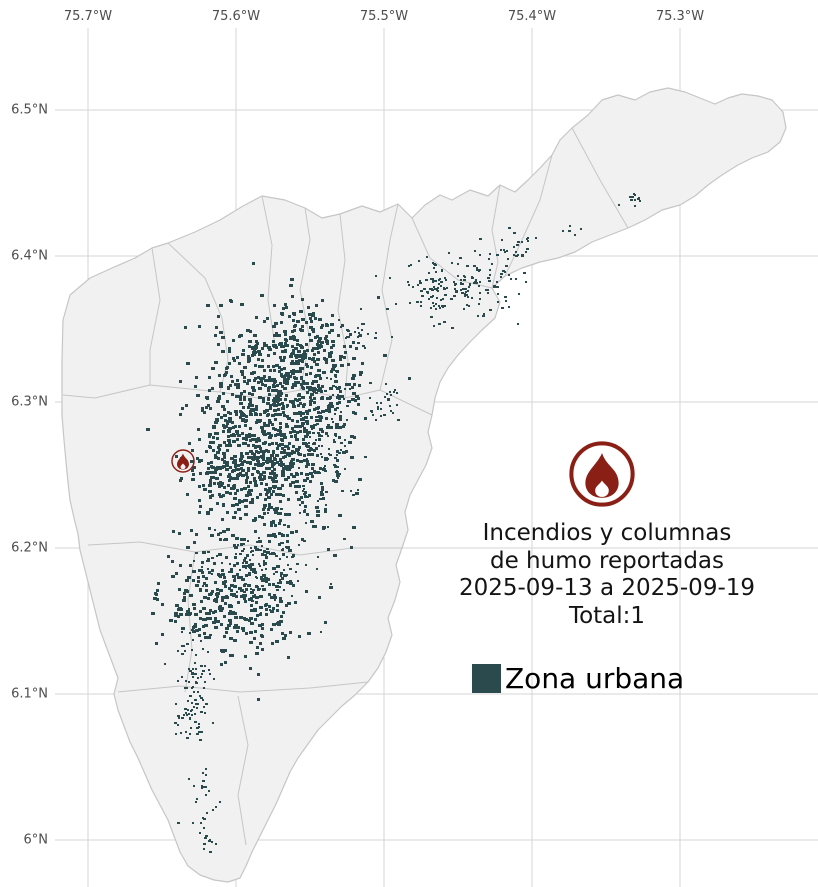  What do you see at coordinates (29, 402) in the screenshot?
I see `y-tick-label: 6.3°N` at bounding box center [29, 402].